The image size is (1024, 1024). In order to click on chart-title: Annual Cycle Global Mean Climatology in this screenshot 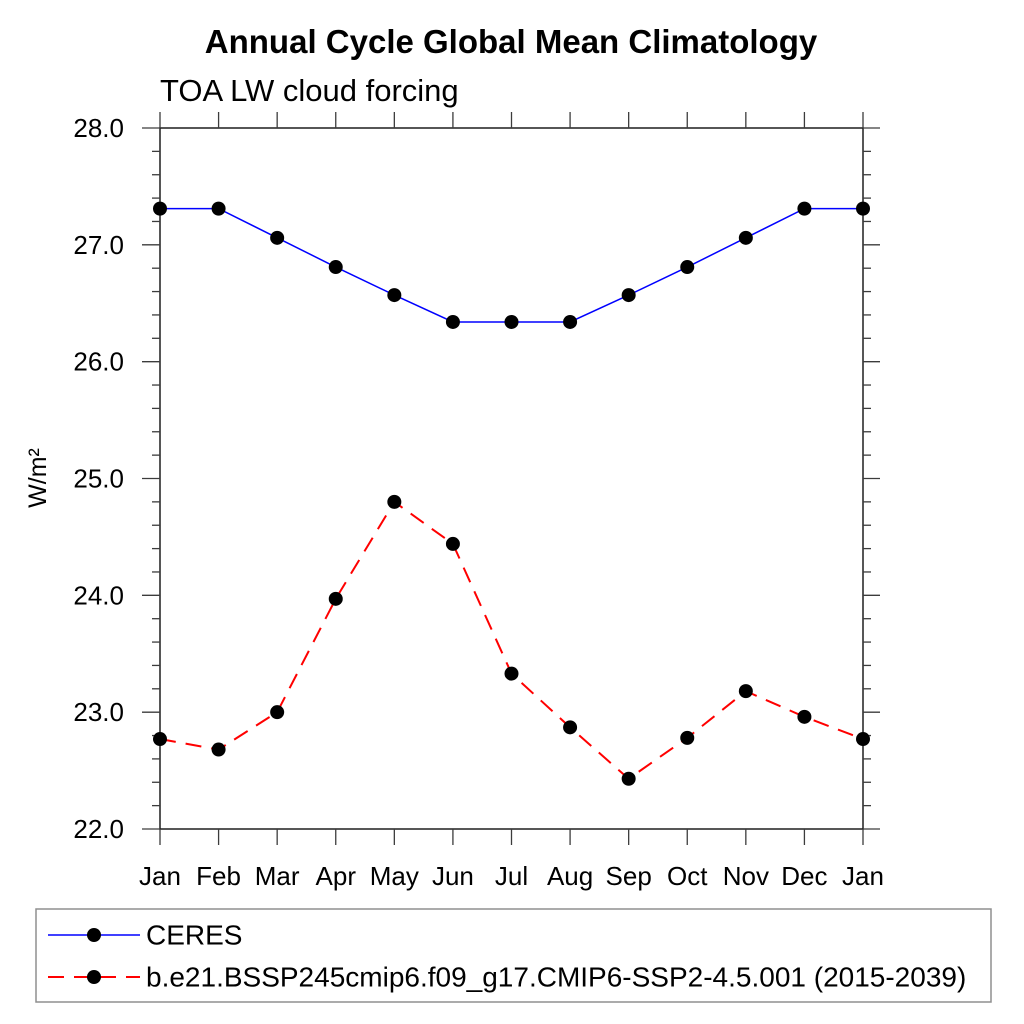, I will do `click(511, 41)`.